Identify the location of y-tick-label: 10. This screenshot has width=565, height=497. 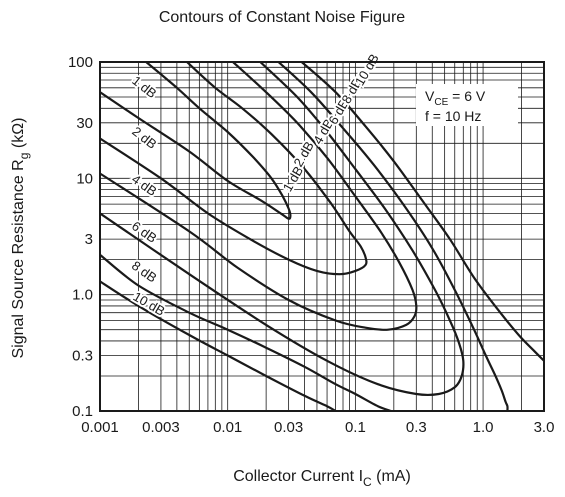
(84, 178).